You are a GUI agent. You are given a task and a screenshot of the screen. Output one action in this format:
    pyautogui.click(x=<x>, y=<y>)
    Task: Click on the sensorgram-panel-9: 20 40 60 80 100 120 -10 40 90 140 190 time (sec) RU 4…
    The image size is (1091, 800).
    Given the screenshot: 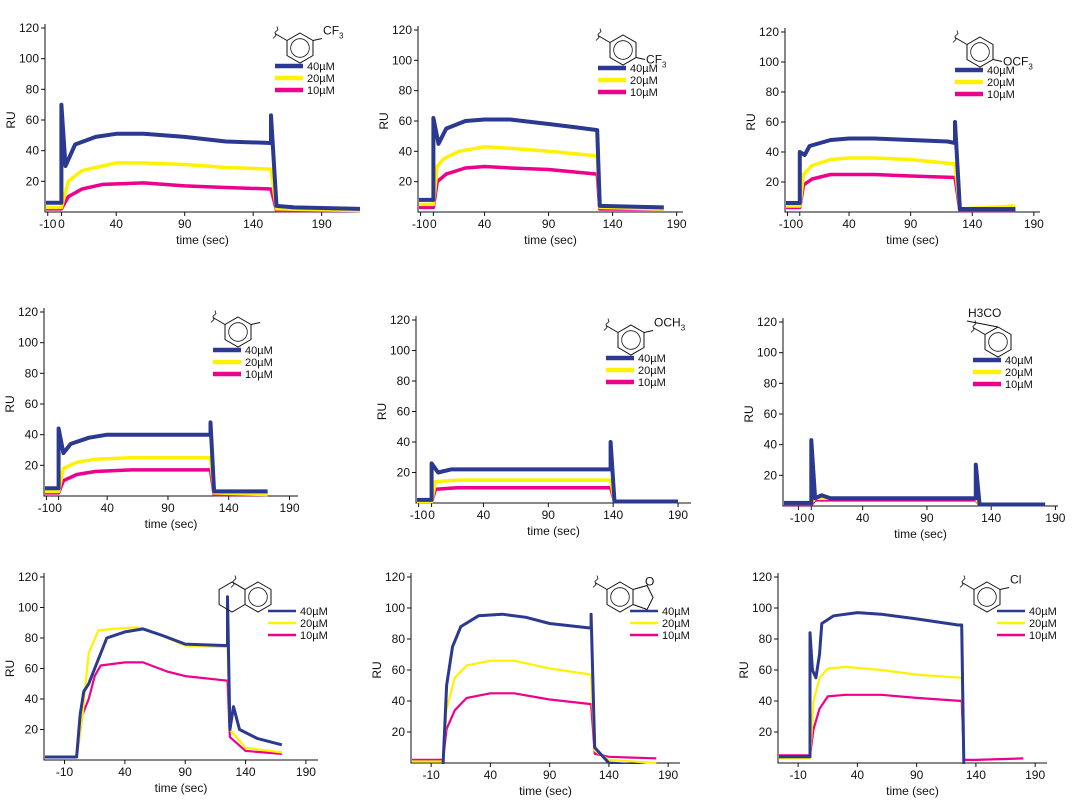 What is the action you would take?
    pyautogui.click(x=897, y=684)
    